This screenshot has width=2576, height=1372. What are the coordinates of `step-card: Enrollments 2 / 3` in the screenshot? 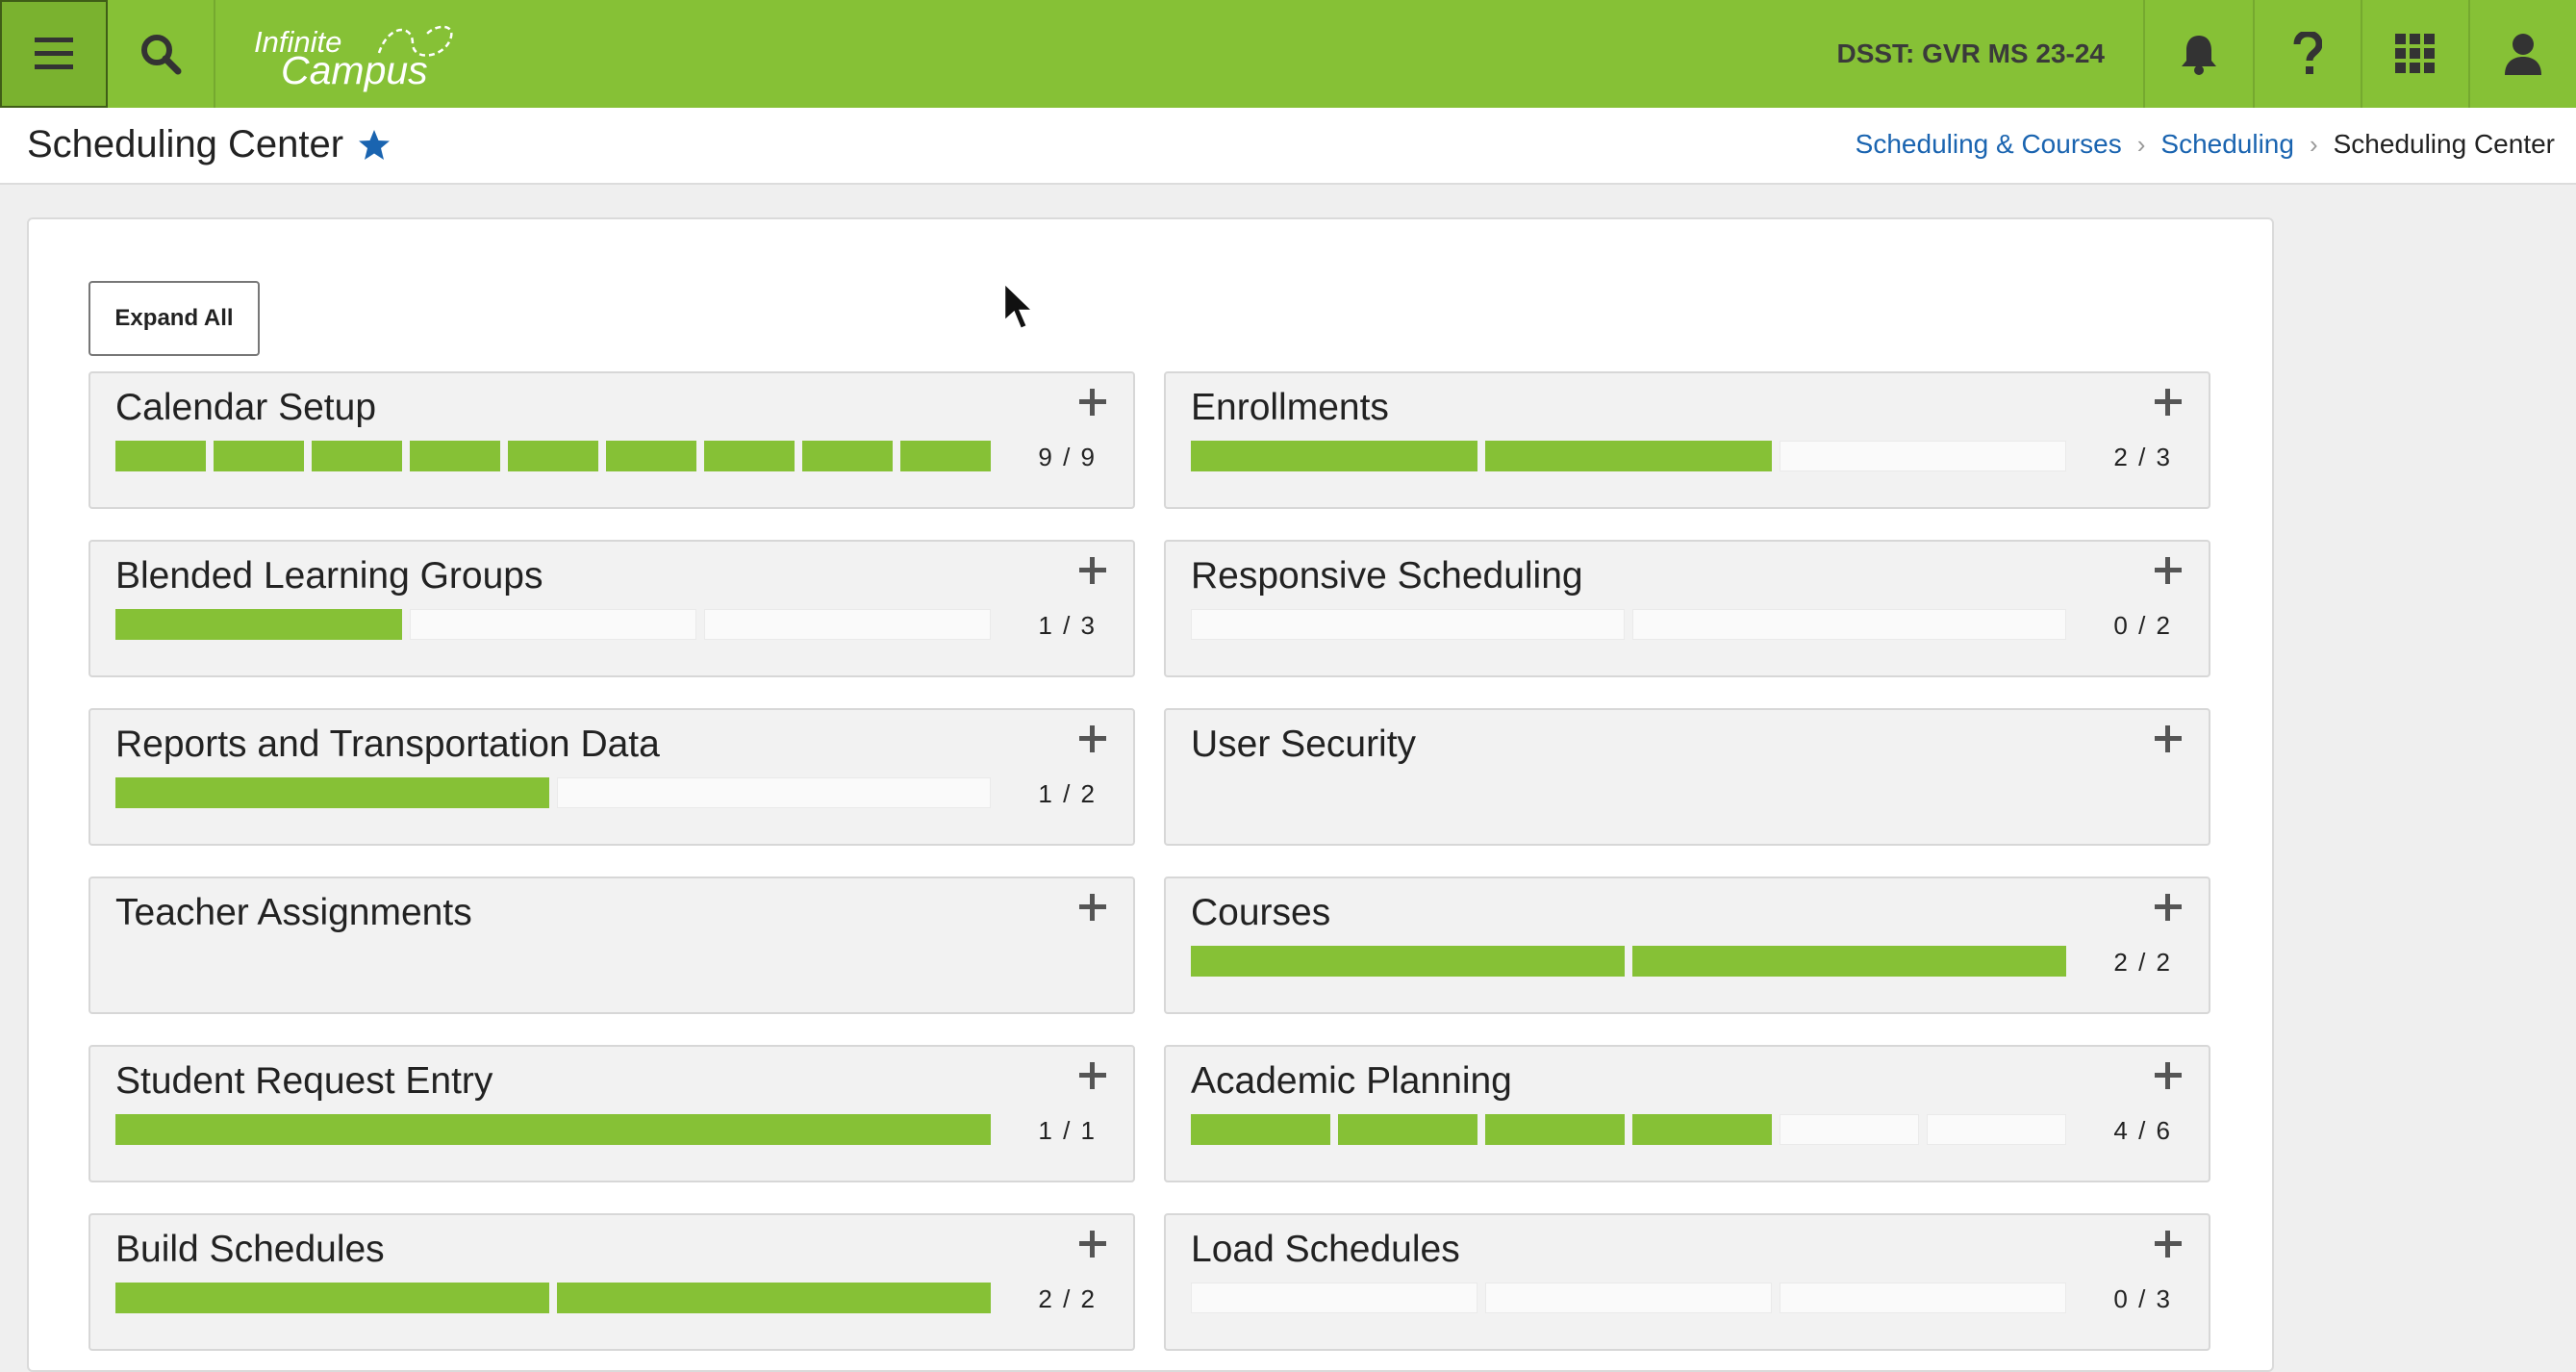 It's located at (1687, 440).